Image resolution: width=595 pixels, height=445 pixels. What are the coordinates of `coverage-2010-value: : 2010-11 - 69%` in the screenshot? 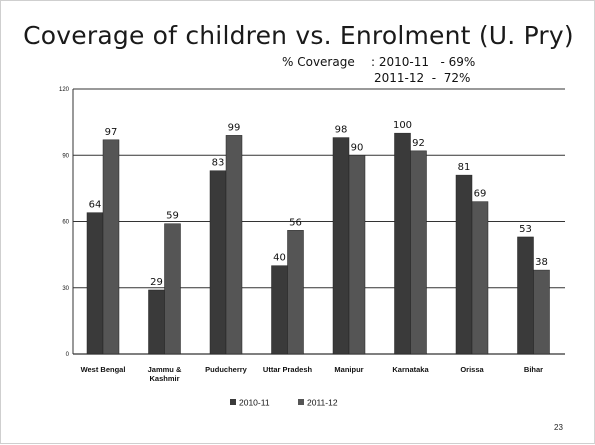 It's located at (423, 62).